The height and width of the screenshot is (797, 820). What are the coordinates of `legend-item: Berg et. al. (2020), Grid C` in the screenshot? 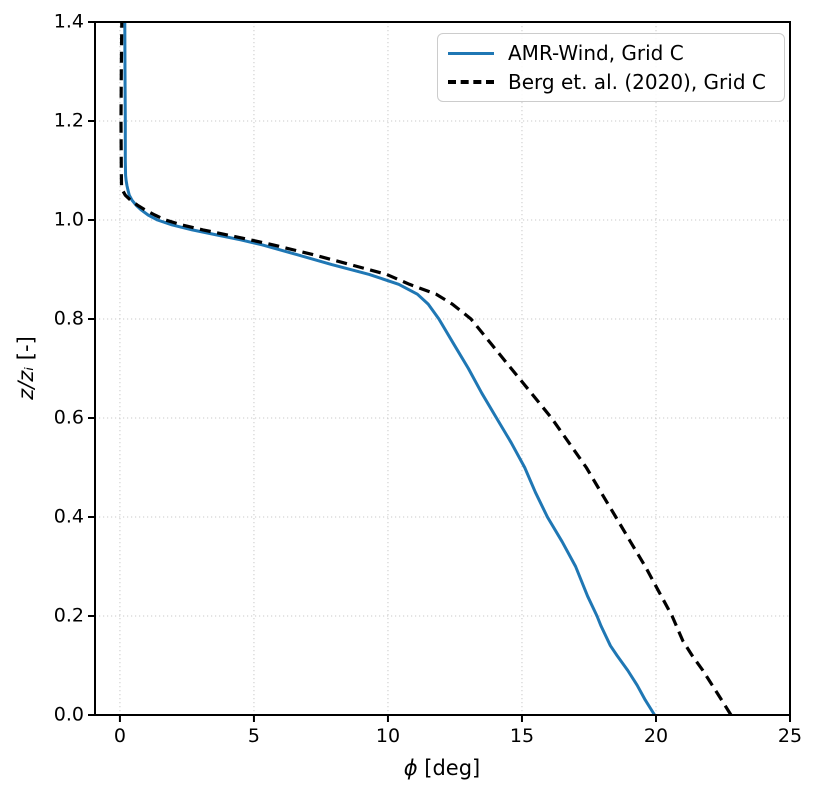 It's located at (611, 82).